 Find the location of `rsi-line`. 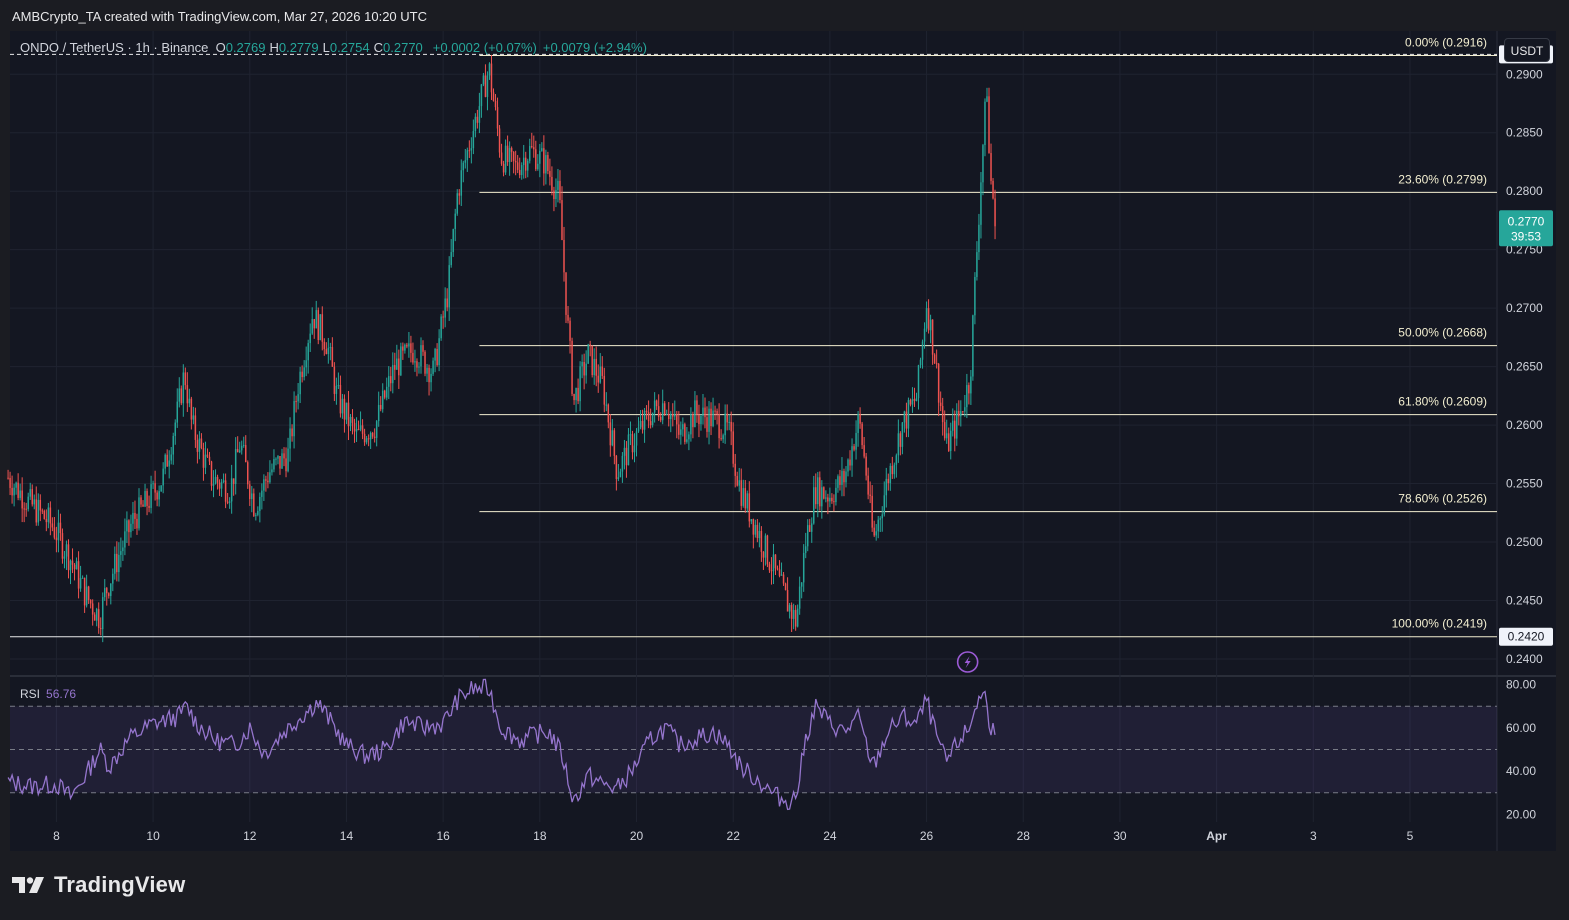

rsi-line is located at coordinates (501, 744).